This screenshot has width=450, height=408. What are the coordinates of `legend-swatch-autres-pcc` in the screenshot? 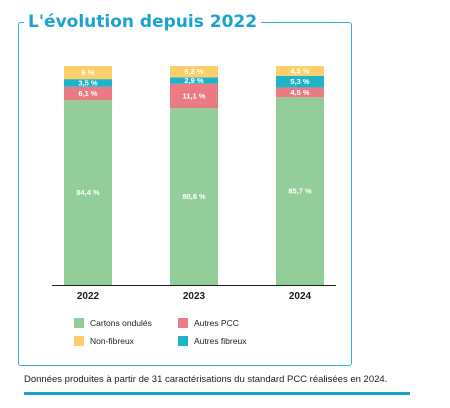 It's located at (183, 323).